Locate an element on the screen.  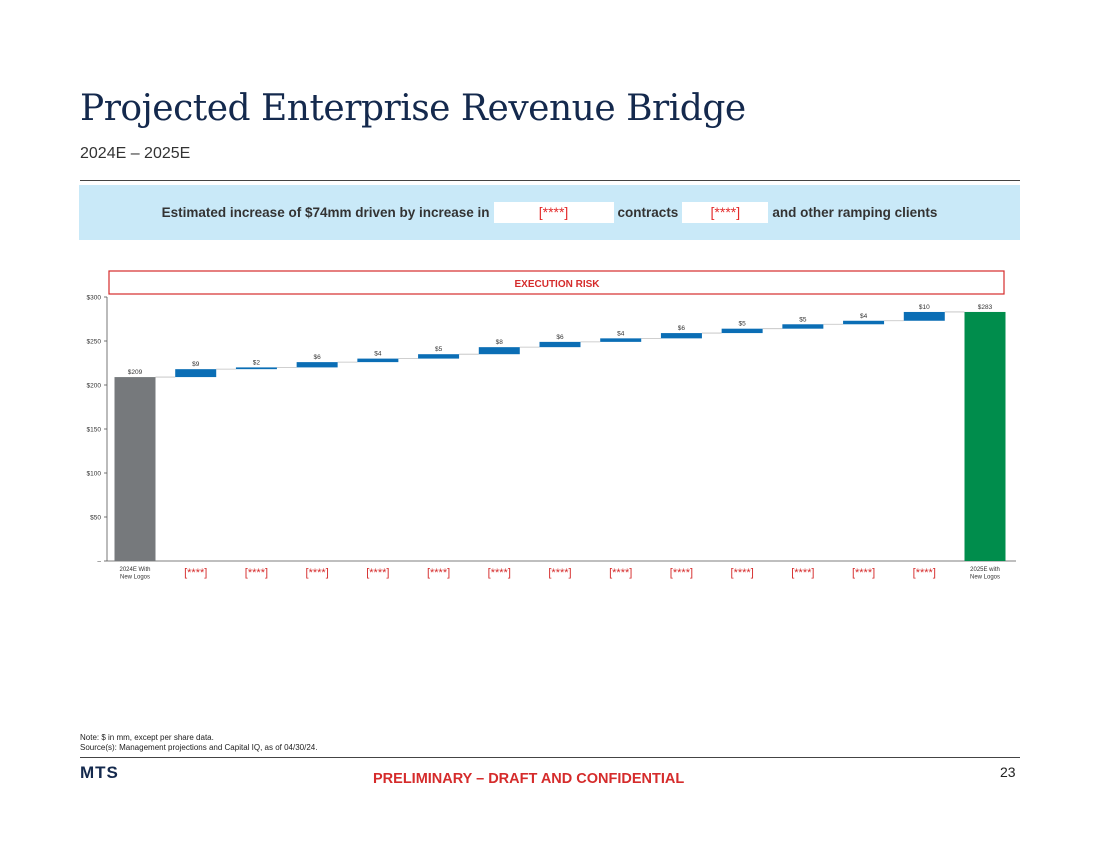
y-tick-label: $300 is located at coordinates (94, 298).